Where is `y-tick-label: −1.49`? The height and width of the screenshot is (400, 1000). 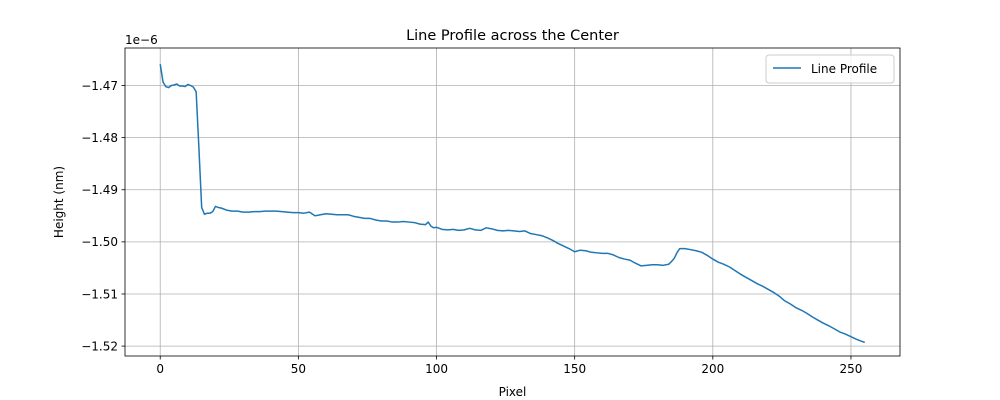 y-tick-label: −1.49 is located at coordinates (99, 190).